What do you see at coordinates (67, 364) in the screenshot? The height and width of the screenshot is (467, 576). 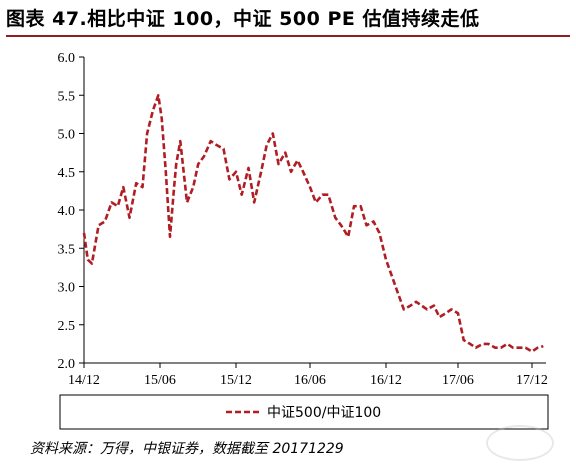 I see `y-tick-label: 2.0` at bounding box center [67, 364].